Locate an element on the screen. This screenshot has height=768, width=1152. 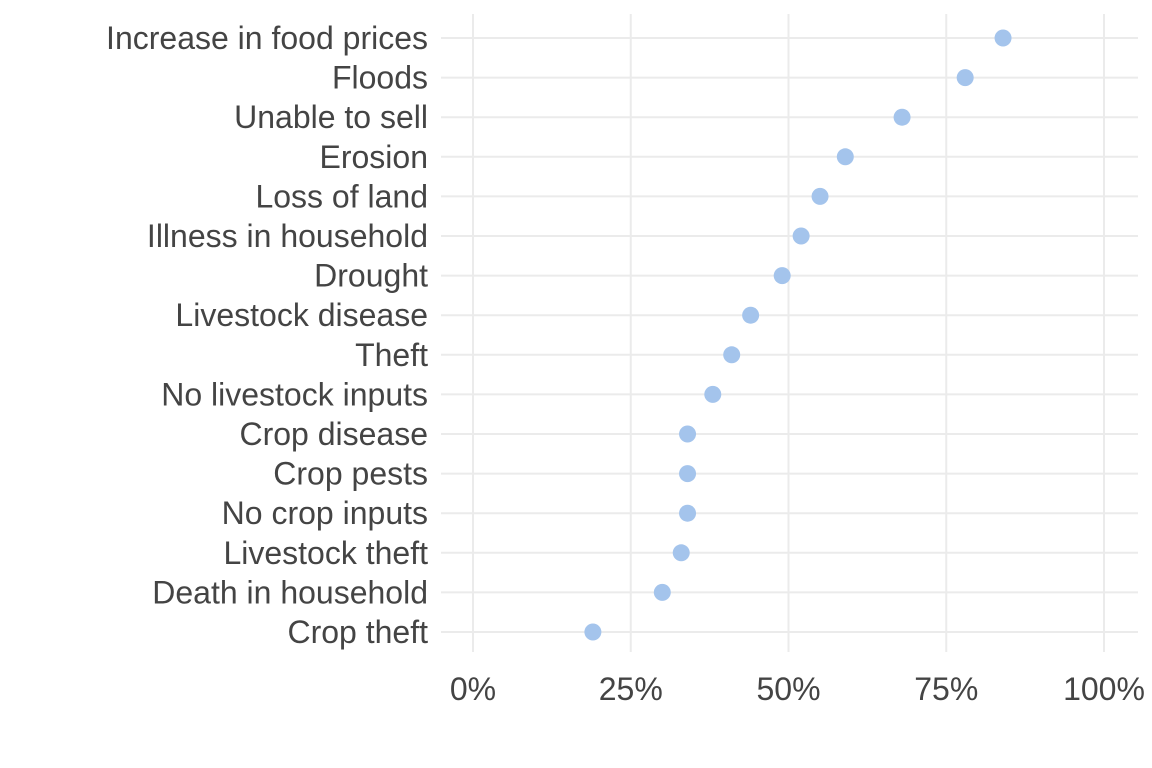
x-tick-label: 75% is located at coordinates (946, 689).